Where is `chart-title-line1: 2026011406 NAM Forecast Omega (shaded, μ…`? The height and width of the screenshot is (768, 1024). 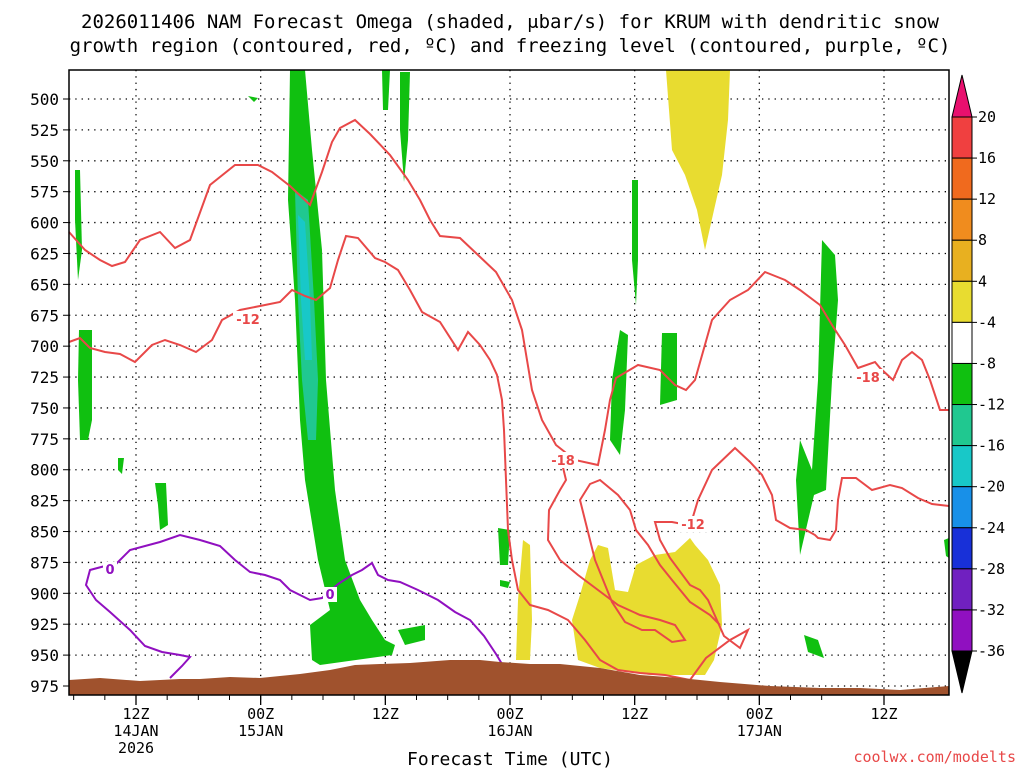
chart-title-line1: 2026011406 NAM Forecast Omega (shaded, μ… is located at coordinates (510, 22).